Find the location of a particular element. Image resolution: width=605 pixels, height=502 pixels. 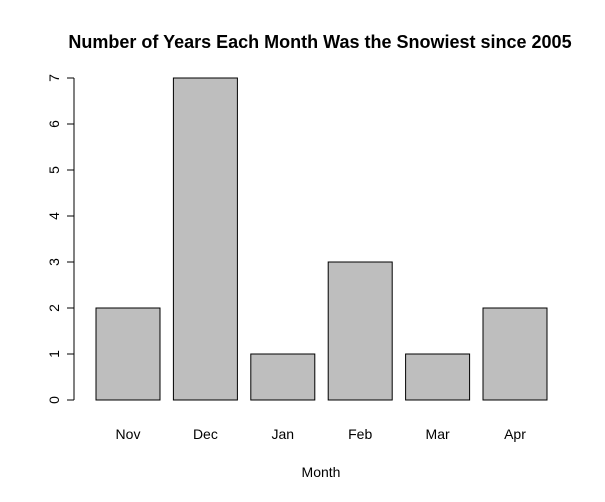

x-tick-label-apr: Apr is located at coordinates (515, 434).